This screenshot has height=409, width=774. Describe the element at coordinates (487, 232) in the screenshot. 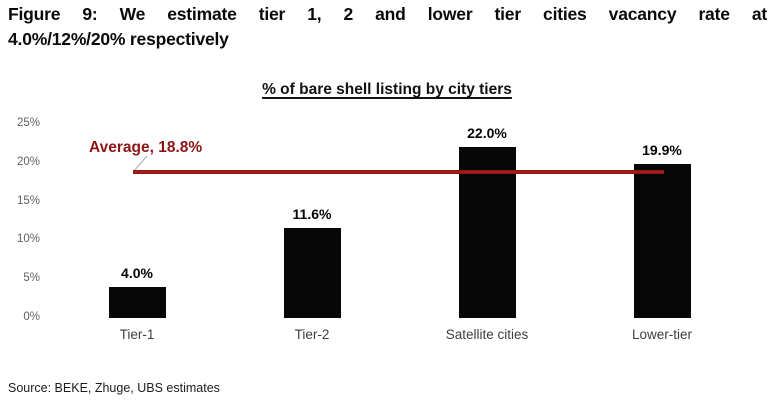

I see `bar-satellite-cities` at that location.